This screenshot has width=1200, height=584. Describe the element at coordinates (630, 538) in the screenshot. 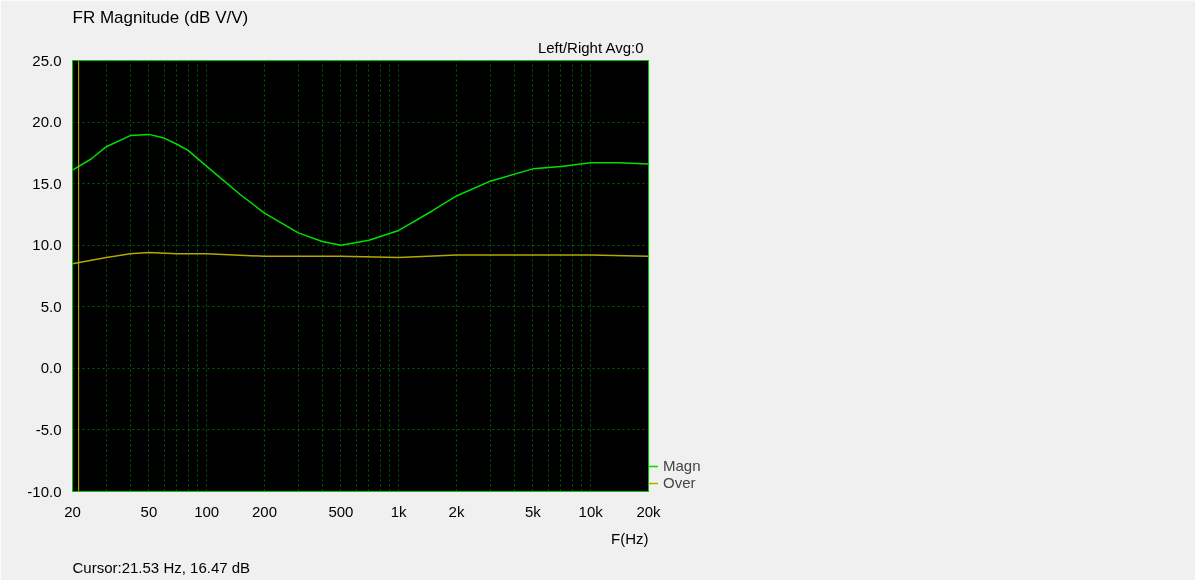

I see `x-axis-title: F(Hz)` at that location.